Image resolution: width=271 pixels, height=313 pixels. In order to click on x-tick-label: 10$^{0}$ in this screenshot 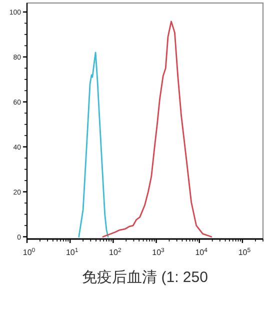, I will do `click(29, 252)`.